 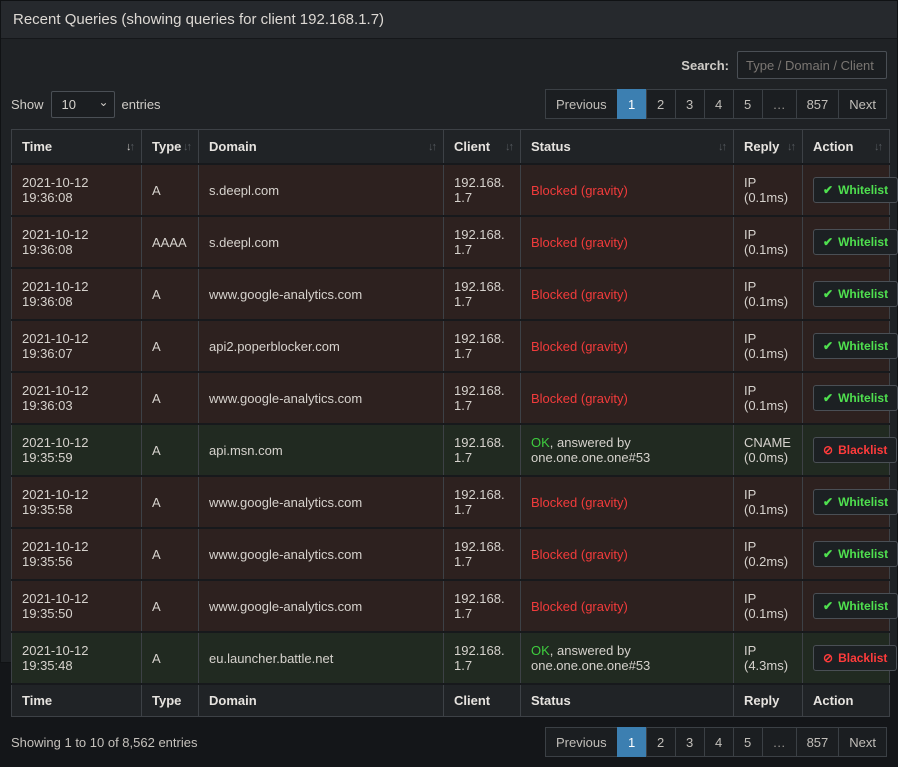 What do you see at coordinates (170, 147) in the screenshot?
I see `column-header-type: Type ↓↑` at bounding box center [170, 147].